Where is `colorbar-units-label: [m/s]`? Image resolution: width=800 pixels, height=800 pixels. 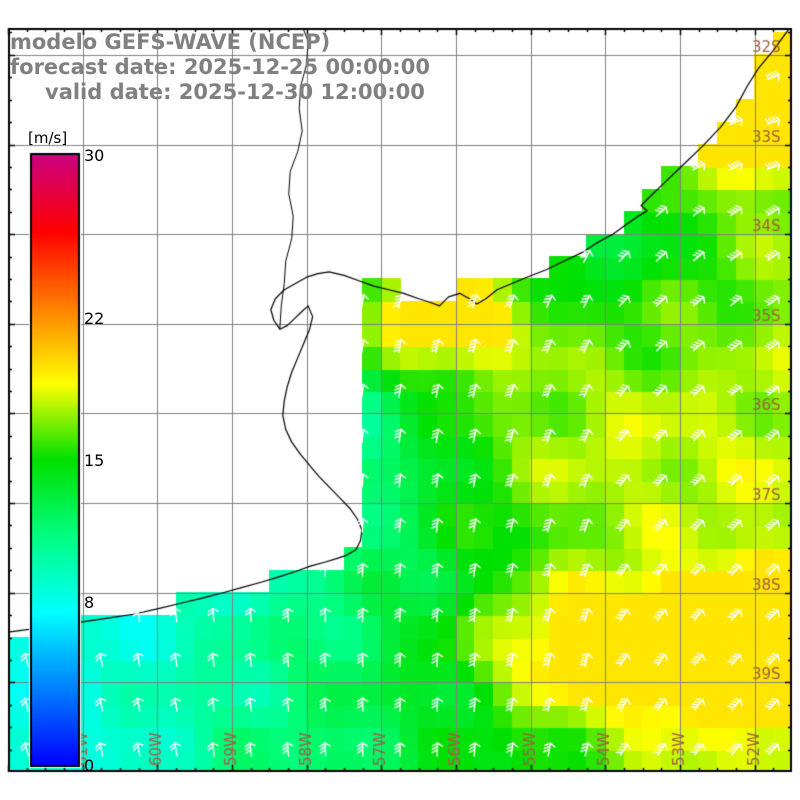 colorbar-units-label: [m/s] is located at coordinates (48, 138).